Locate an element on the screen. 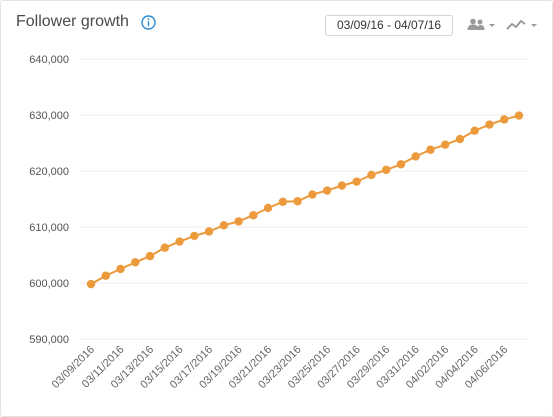 Image resolution: width=553 pixels, height=417 pixels. y-tick-label: 590,000 is located at coordinates (49, 340).